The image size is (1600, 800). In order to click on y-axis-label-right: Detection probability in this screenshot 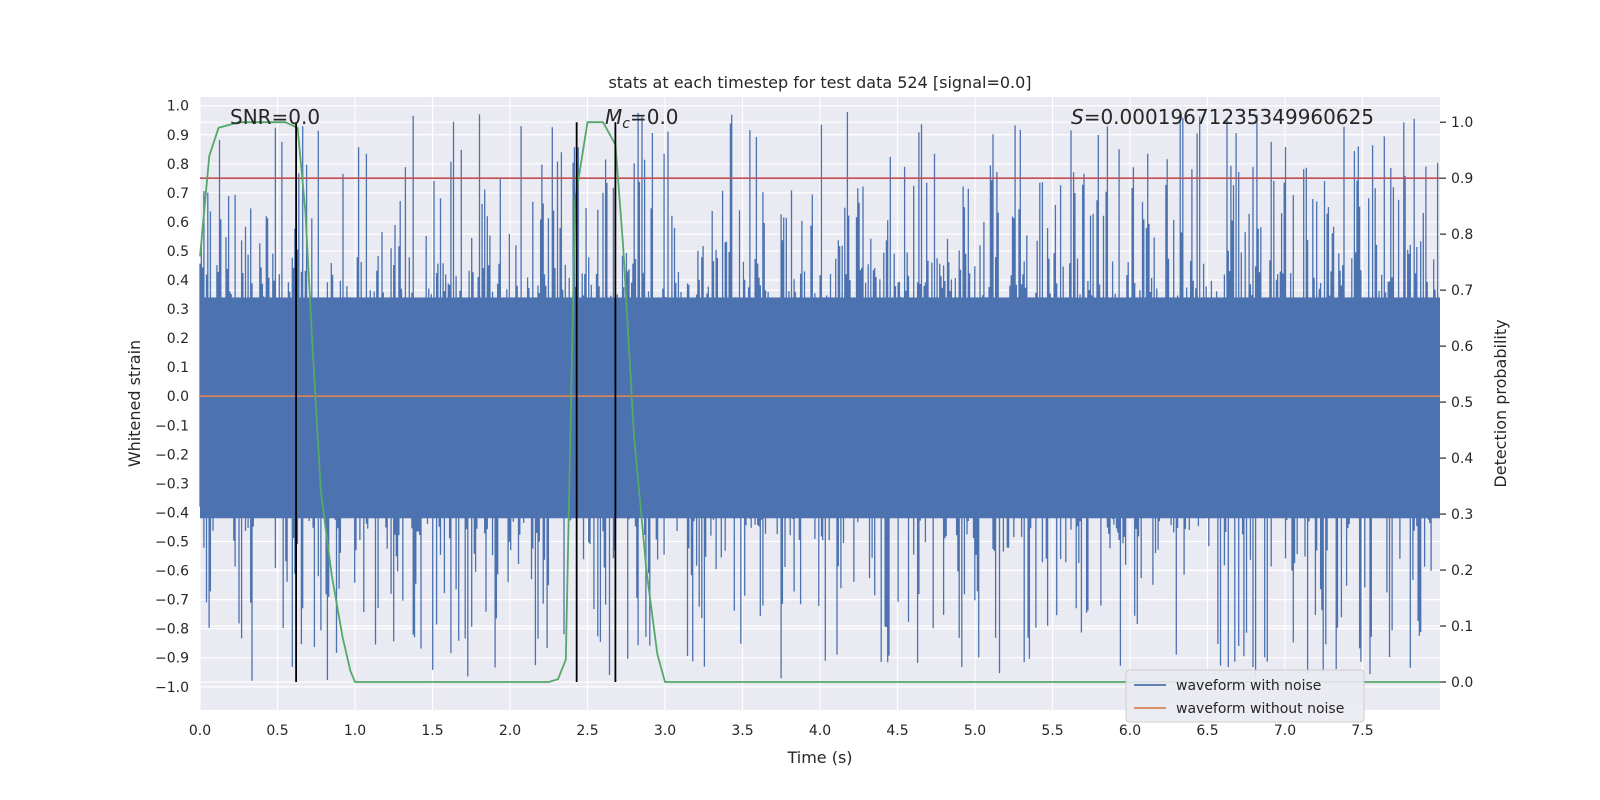, I will do `click(1500, 403)`.